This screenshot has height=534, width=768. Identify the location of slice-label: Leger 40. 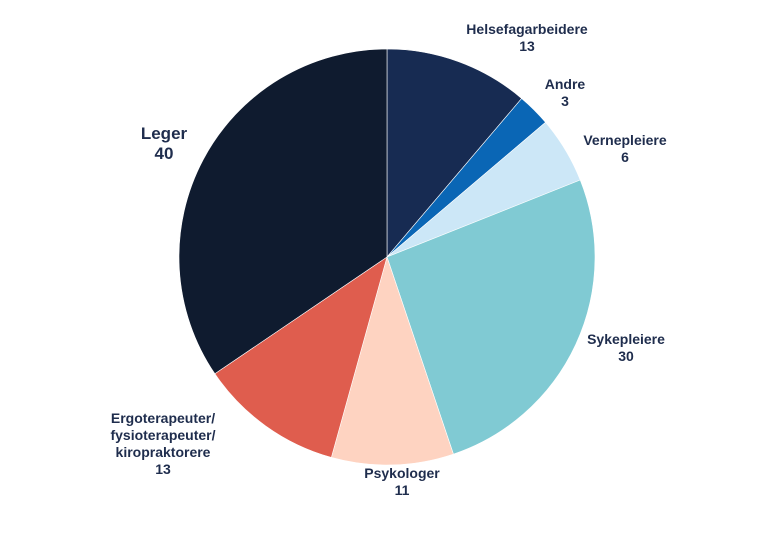
(164, 143).